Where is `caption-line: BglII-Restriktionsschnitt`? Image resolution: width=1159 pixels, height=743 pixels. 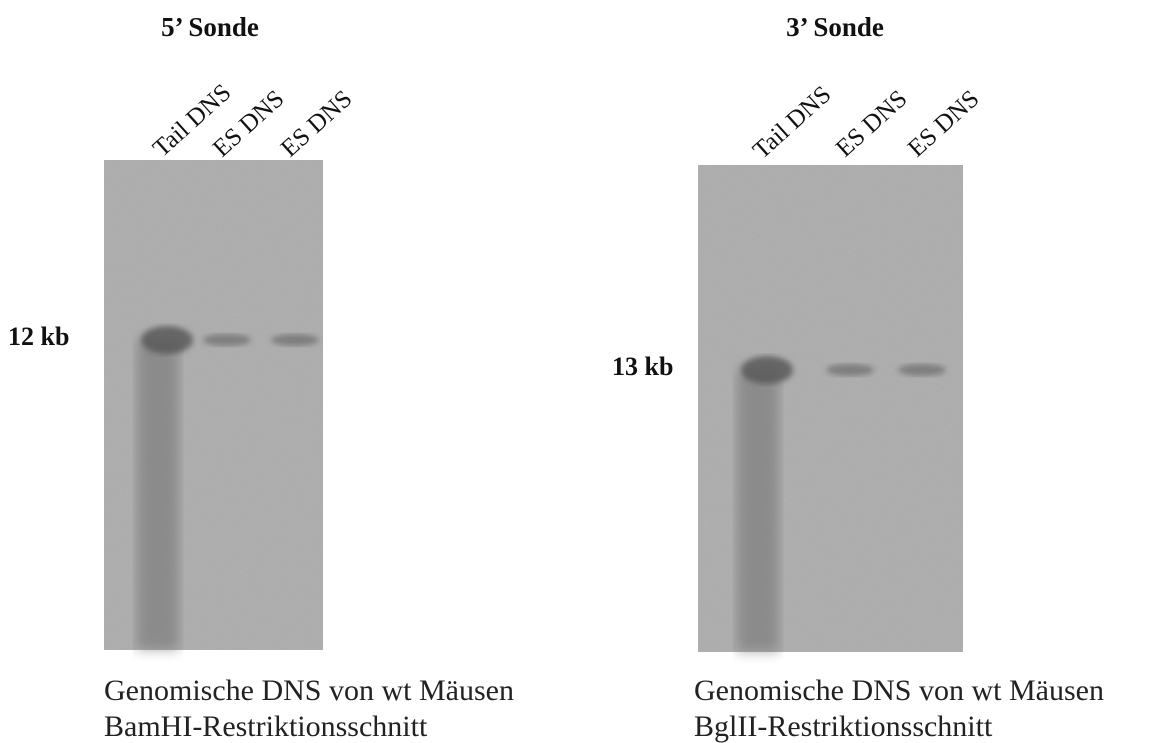 caption-line: BglII-Restriktionsschnitt is located at coordinates (843, 726).